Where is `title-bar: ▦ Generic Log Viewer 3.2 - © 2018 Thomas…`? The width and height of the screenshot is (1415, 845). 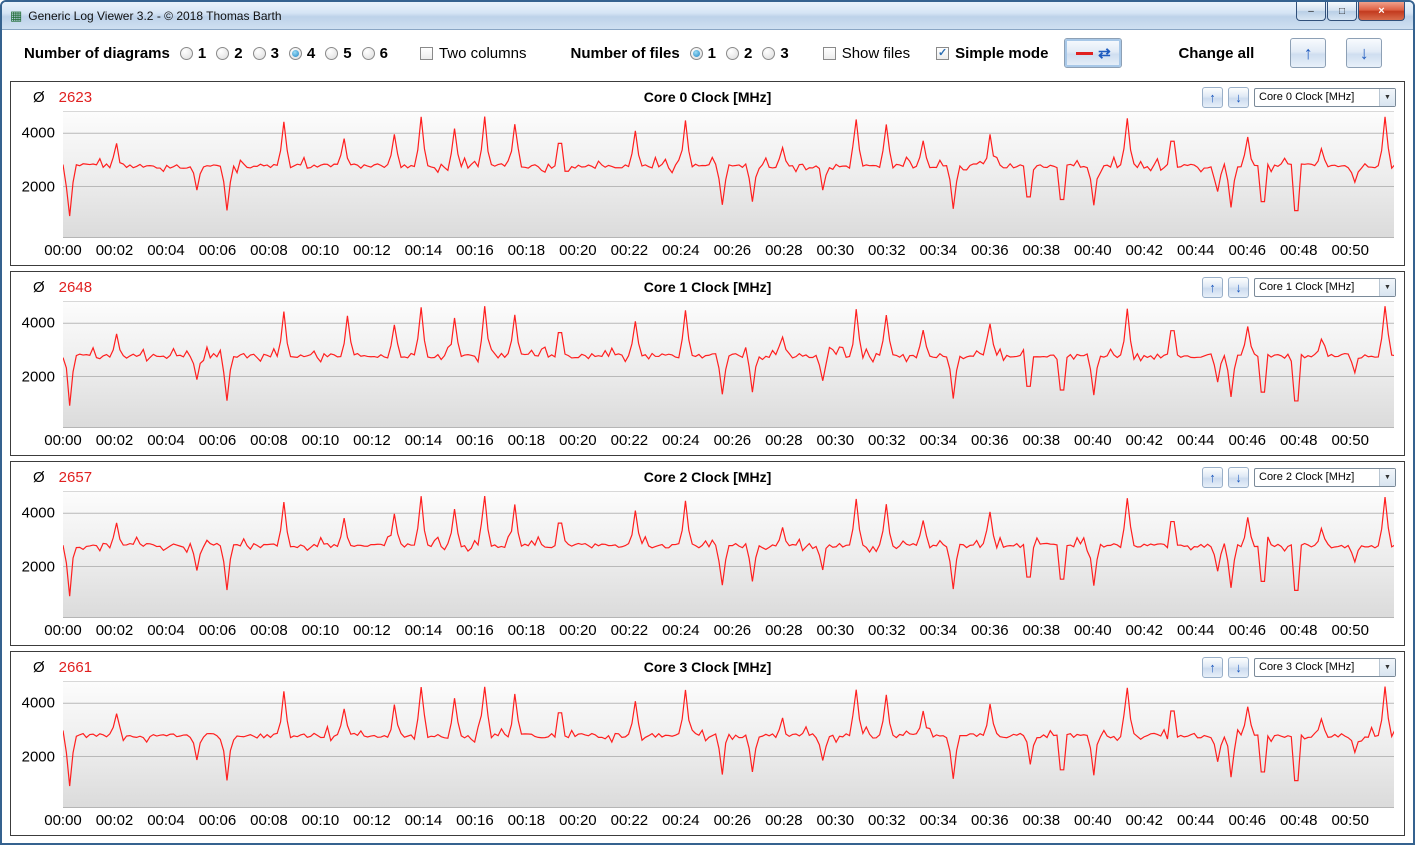
title-bar: ▦ Generic Log Viewer 3.2 - © 2018 Thomas… is located at coordinates (707, 16).